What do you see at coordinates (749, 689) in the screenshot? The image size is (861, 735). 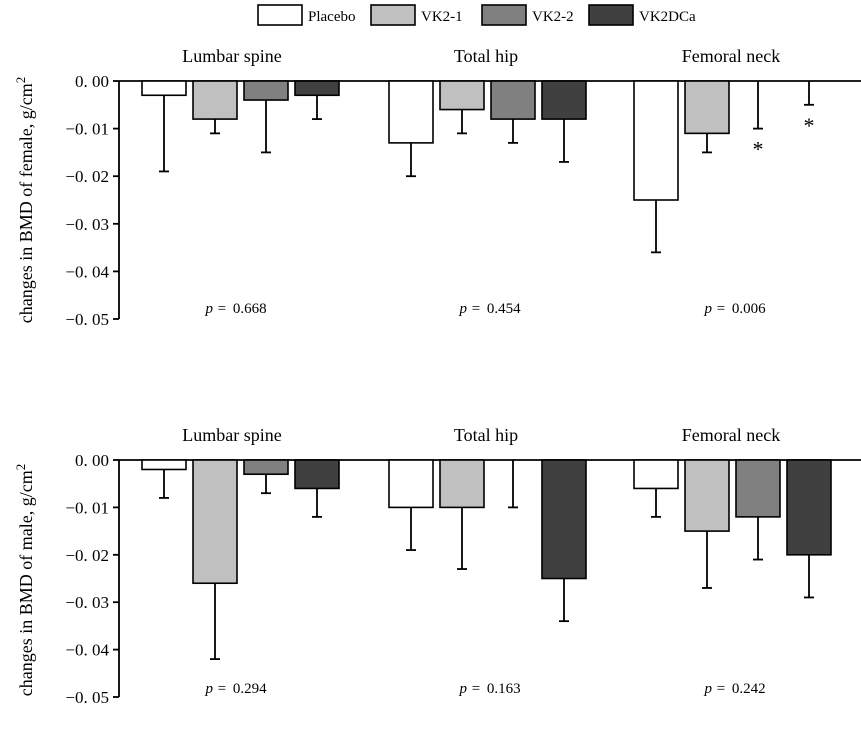 I see `p-value-number: 0.242` at bounding box center [749, 689].